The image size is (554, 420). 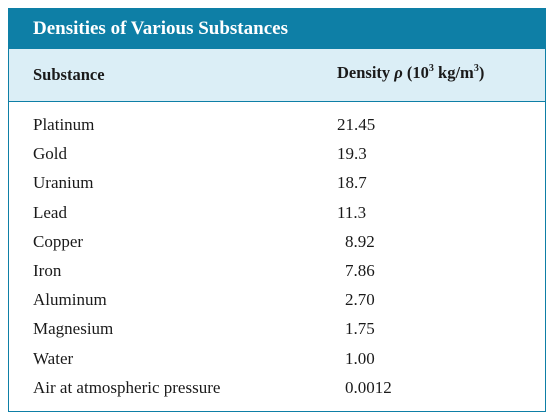 What do you see at coordinates (277, 75) in the screenshot?
I see `table-header-row: Substance Density ρ (103 kg/m3)` at bounding box center [277, 75].